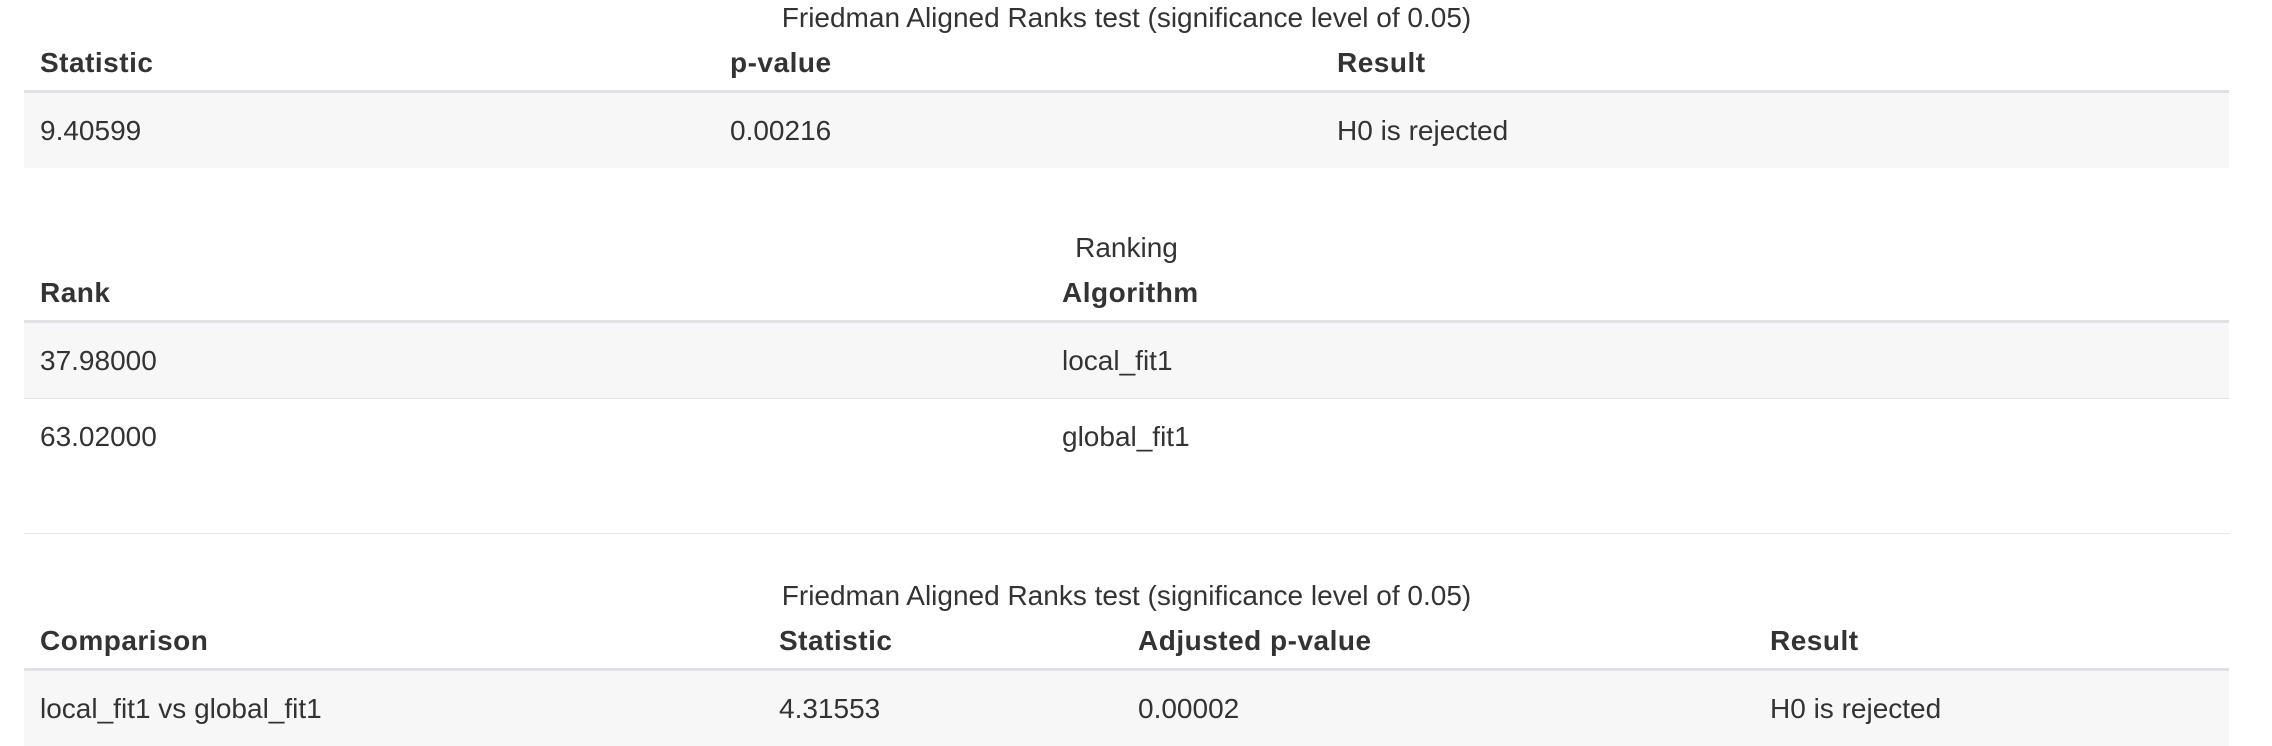  What do you see at coordinates (942, 708) in the screenshot?
I see `statistic-cell: 4.31553` at bounding box center [942, 708].